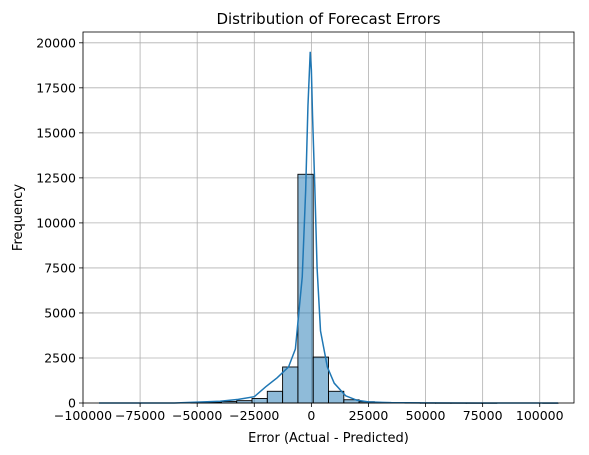  Describe the element at coordinates (483, 415) in the screenshot. I see `x-tick-label: 75000` at that location.